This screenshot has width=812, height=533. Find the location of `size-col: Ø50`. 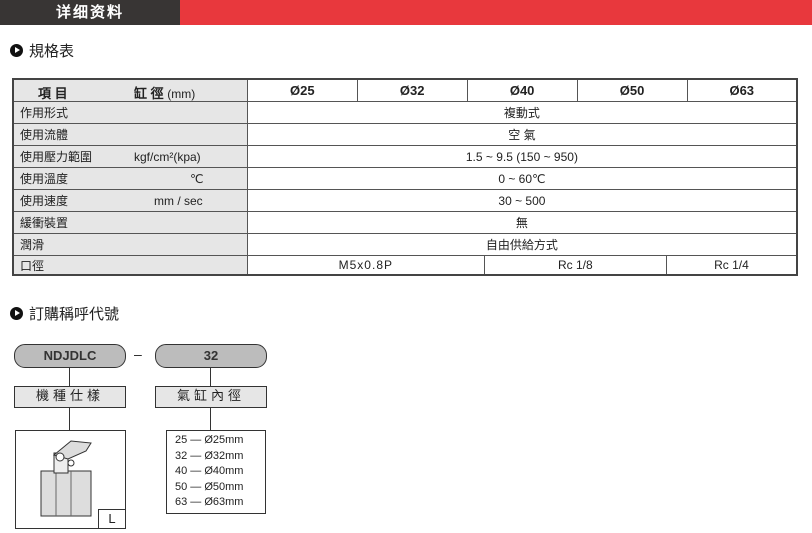

size-col: Ø50 is located at coordinates (632, 90).